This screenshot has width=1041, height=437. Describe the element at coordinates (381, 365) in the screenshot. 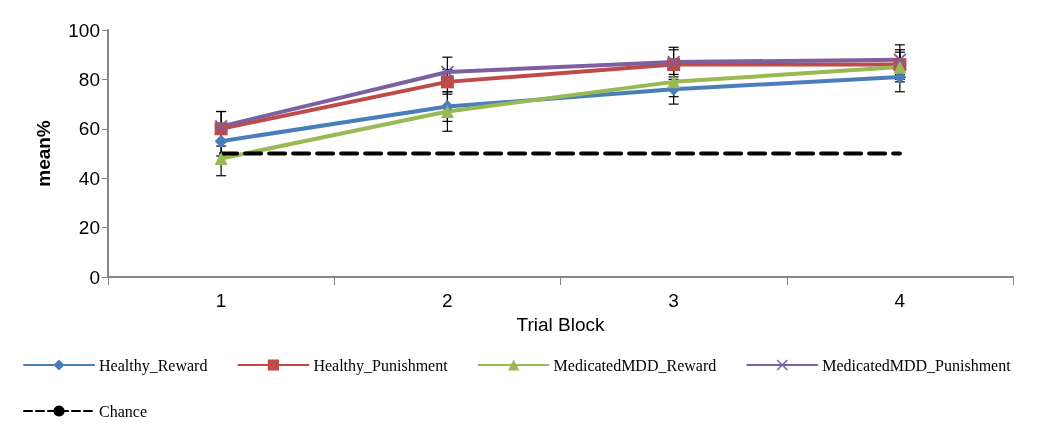

I see `legend-label: Healthy_Punishment` at that location.